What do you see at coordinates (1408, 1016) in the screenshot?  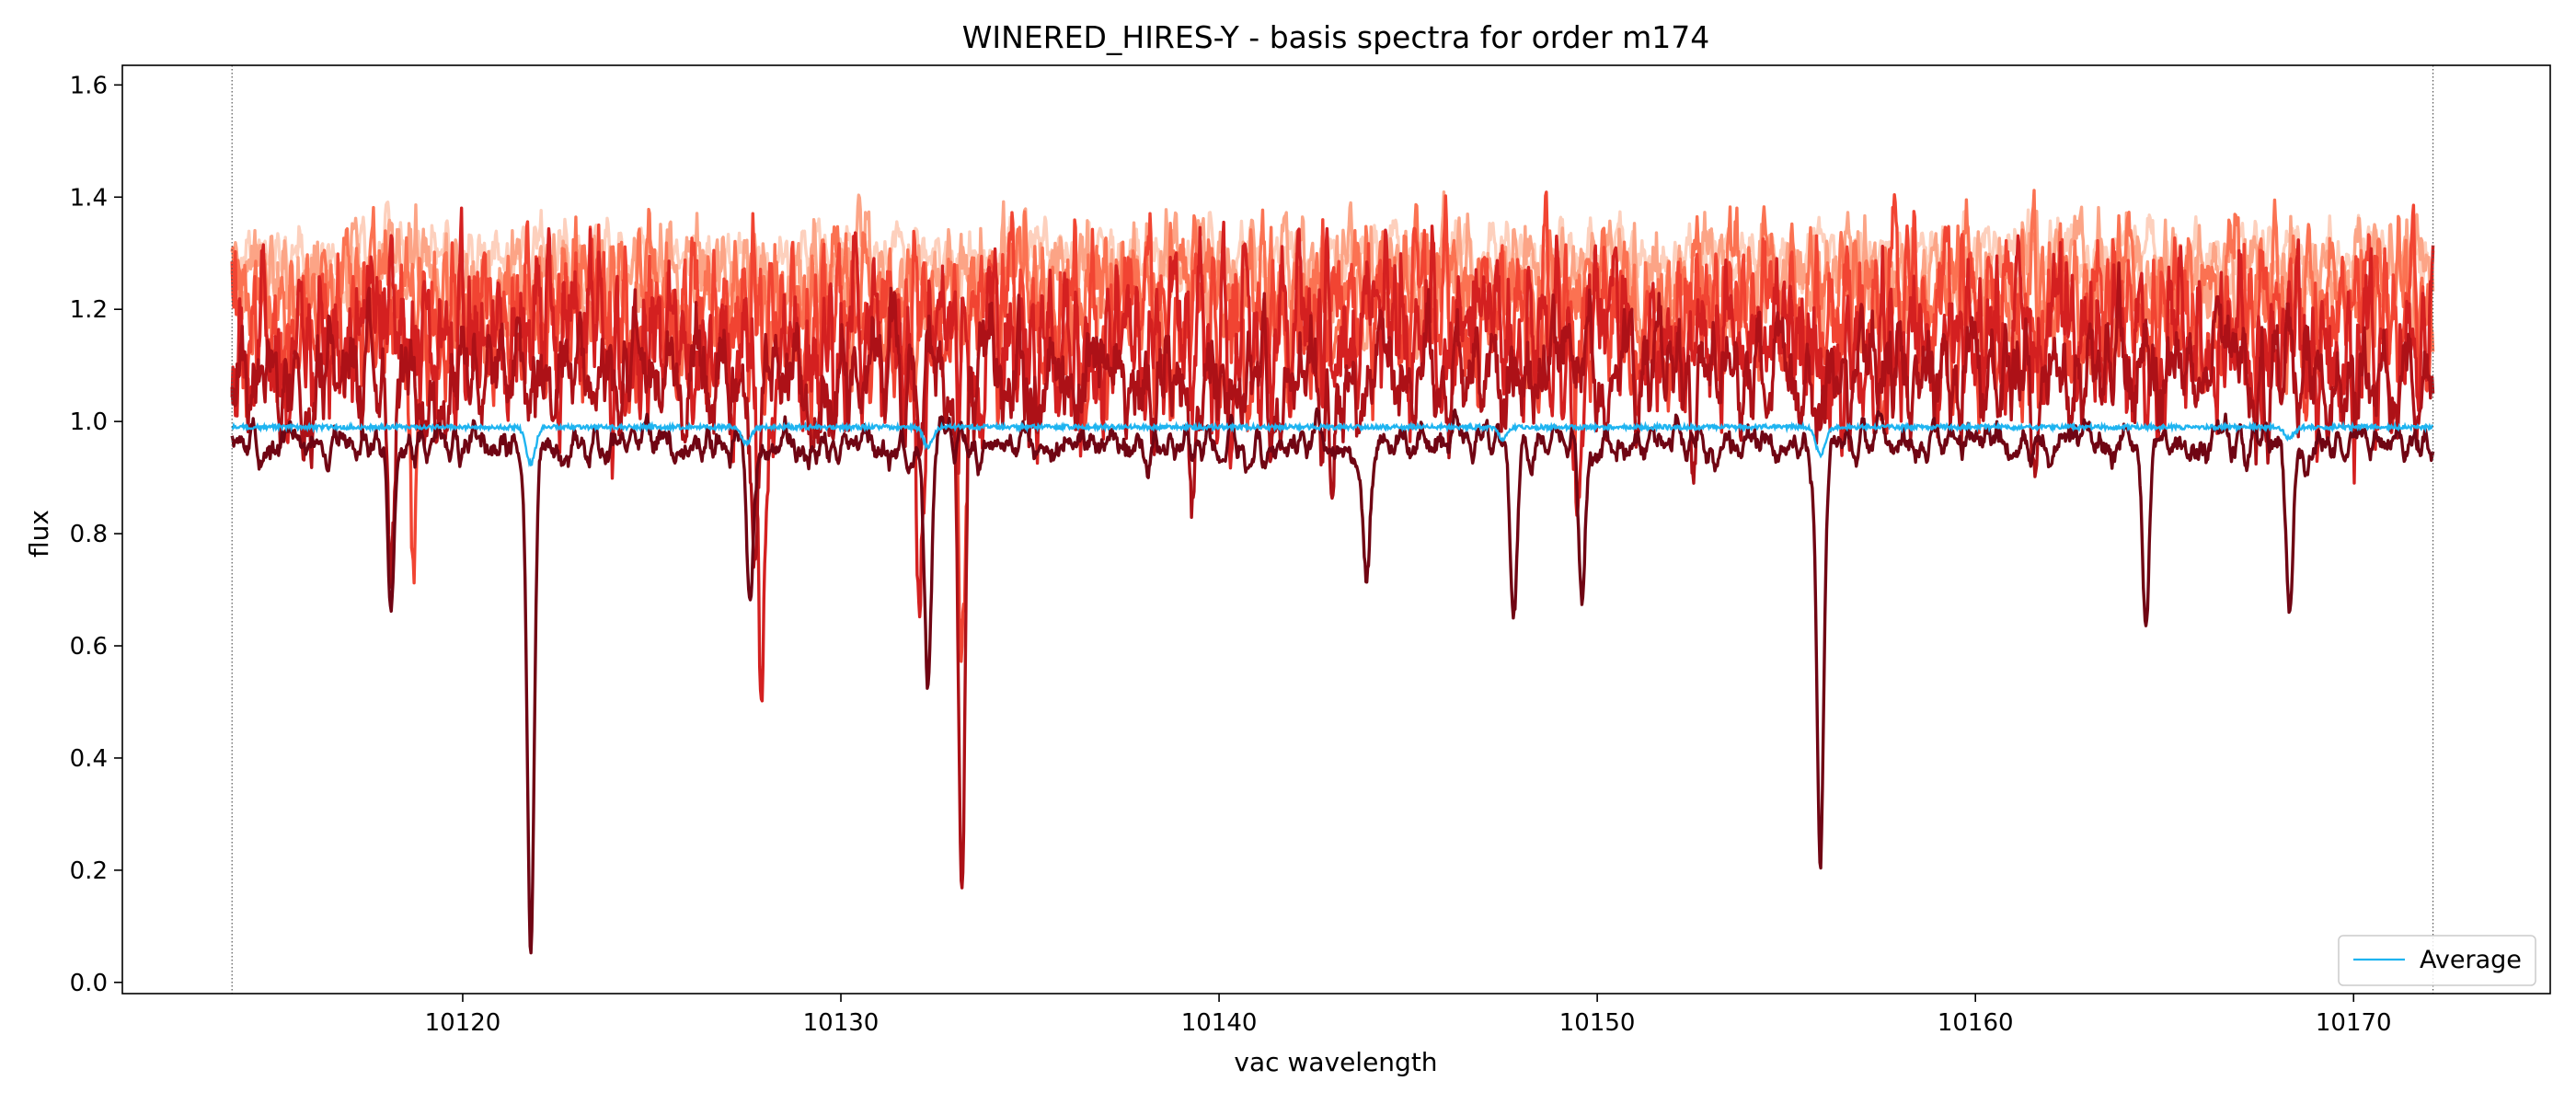 I see `x-axis: 10120 10130 10140 10150 10160 10170` at bounding box center [1408, 1016].